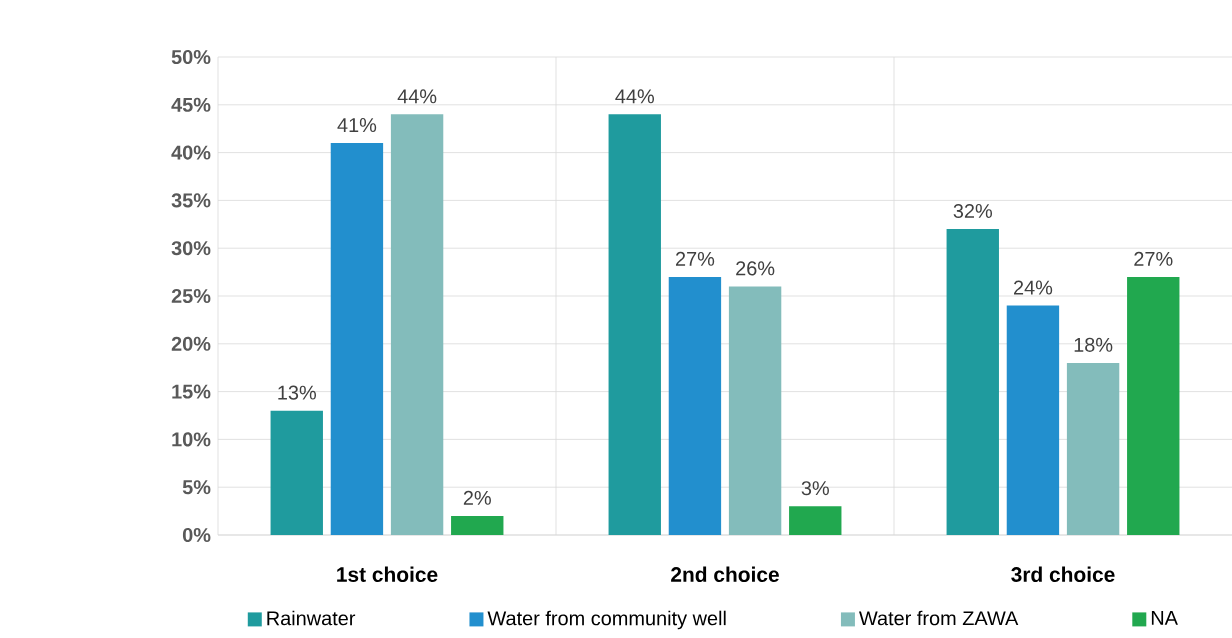 This screenshot has width=1232, height=638. Describe the element at coordinates (973, 211) in the screenshot. I see `data-label: 32%` at that location.